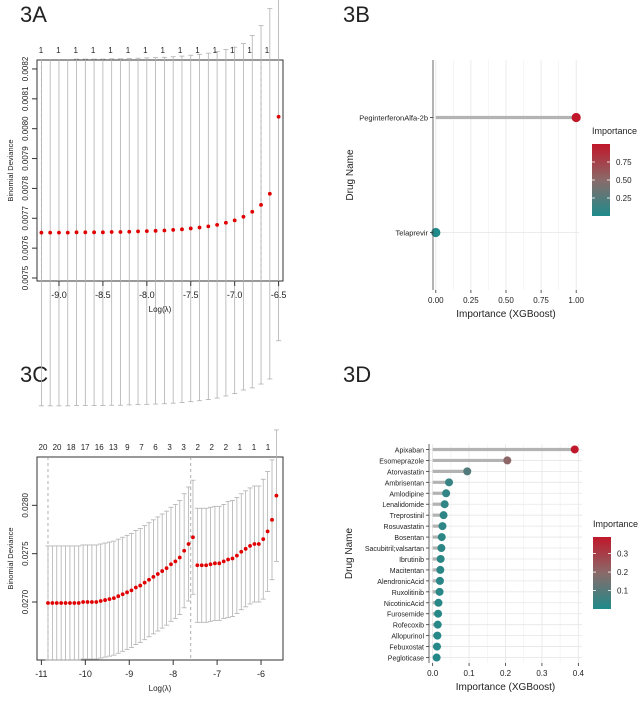  I want to click on y-tick-label: 0.0275, so click(25, 553).